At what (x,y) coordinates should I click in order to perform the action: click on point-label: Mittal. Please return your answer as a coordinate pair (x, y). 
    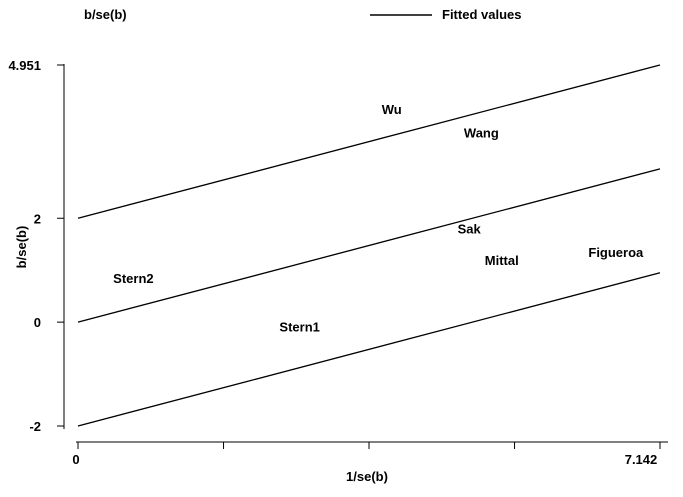
    Looking at the image, I should click on (502, 260).